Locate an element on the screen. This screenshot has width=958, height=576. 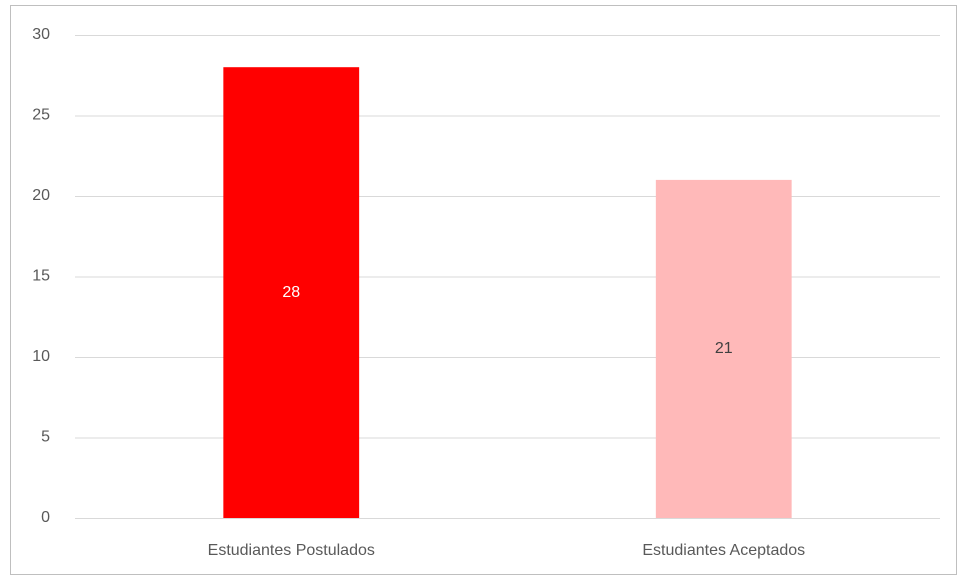
y-tick-label: 20 is located at coordinates (41, 195).